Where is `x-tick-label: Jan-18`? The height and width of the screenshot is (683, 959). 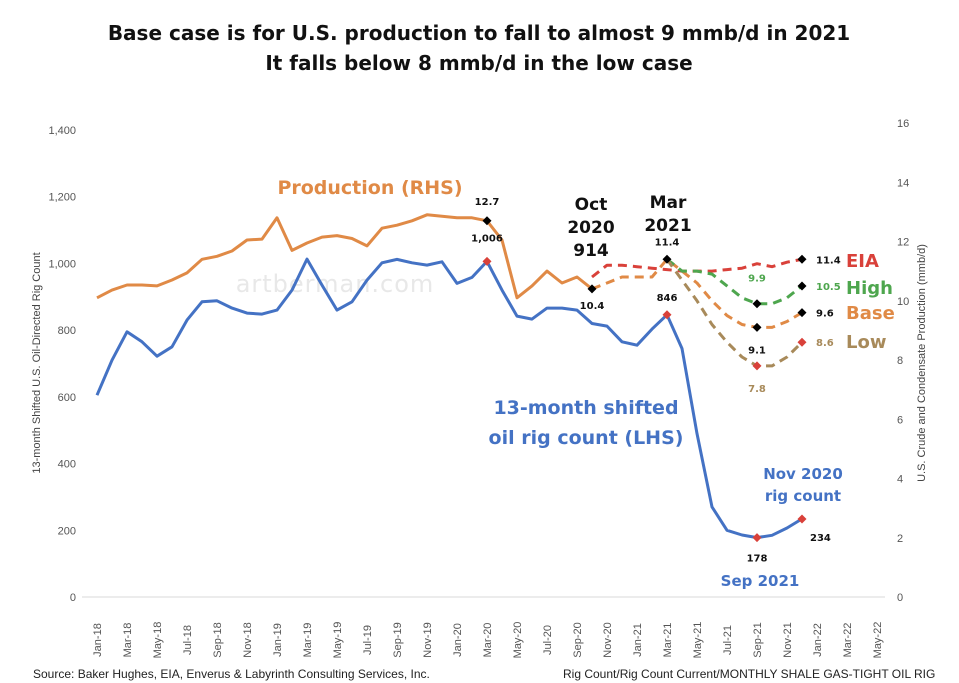 x-tick-label: Jan-18 is located at coordinates (98, 640).